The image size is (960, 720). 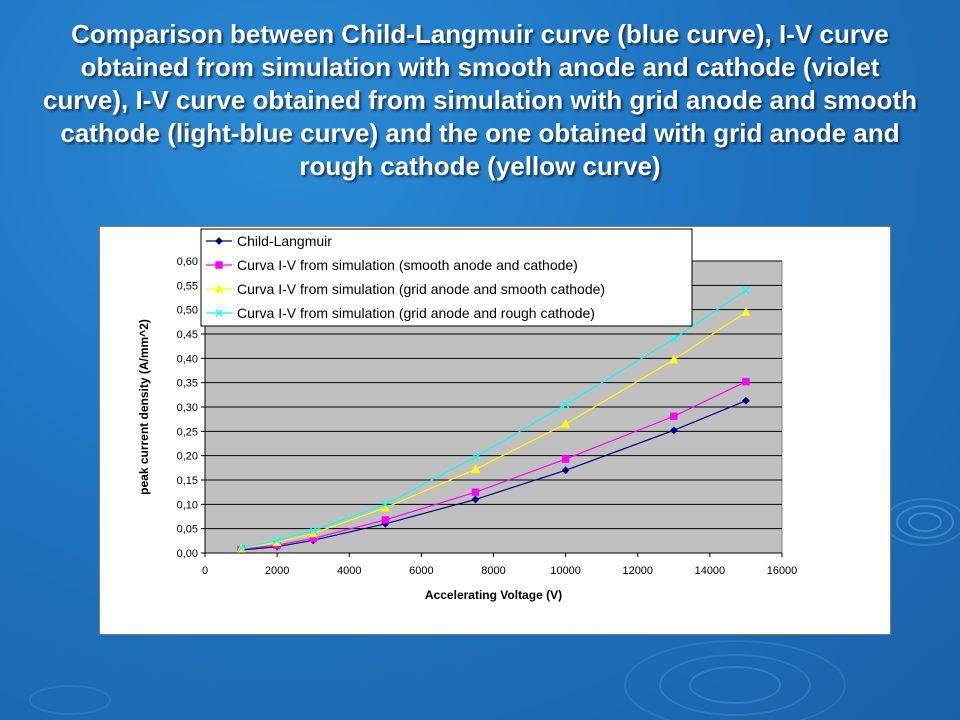 I want to click on x-tick-label: 0, so click(x=205, y=571).